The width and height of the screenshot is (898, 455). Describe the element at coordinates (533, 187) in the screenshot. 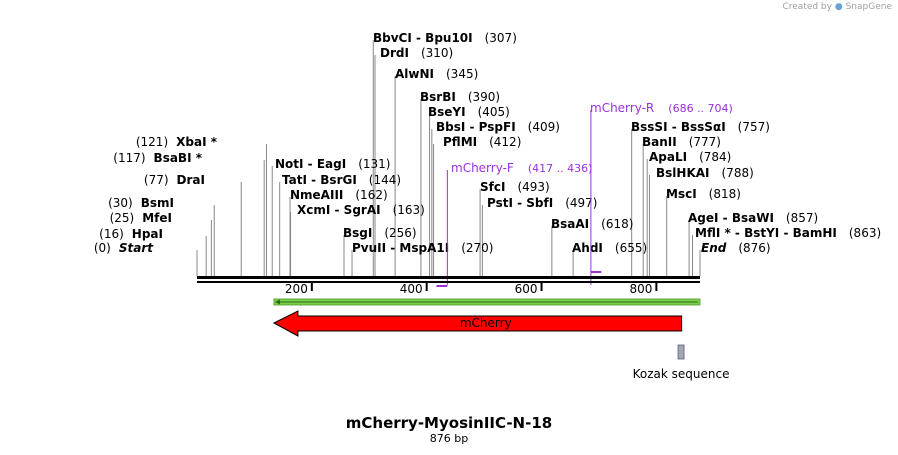

I see `site-position: (493)` at that location.